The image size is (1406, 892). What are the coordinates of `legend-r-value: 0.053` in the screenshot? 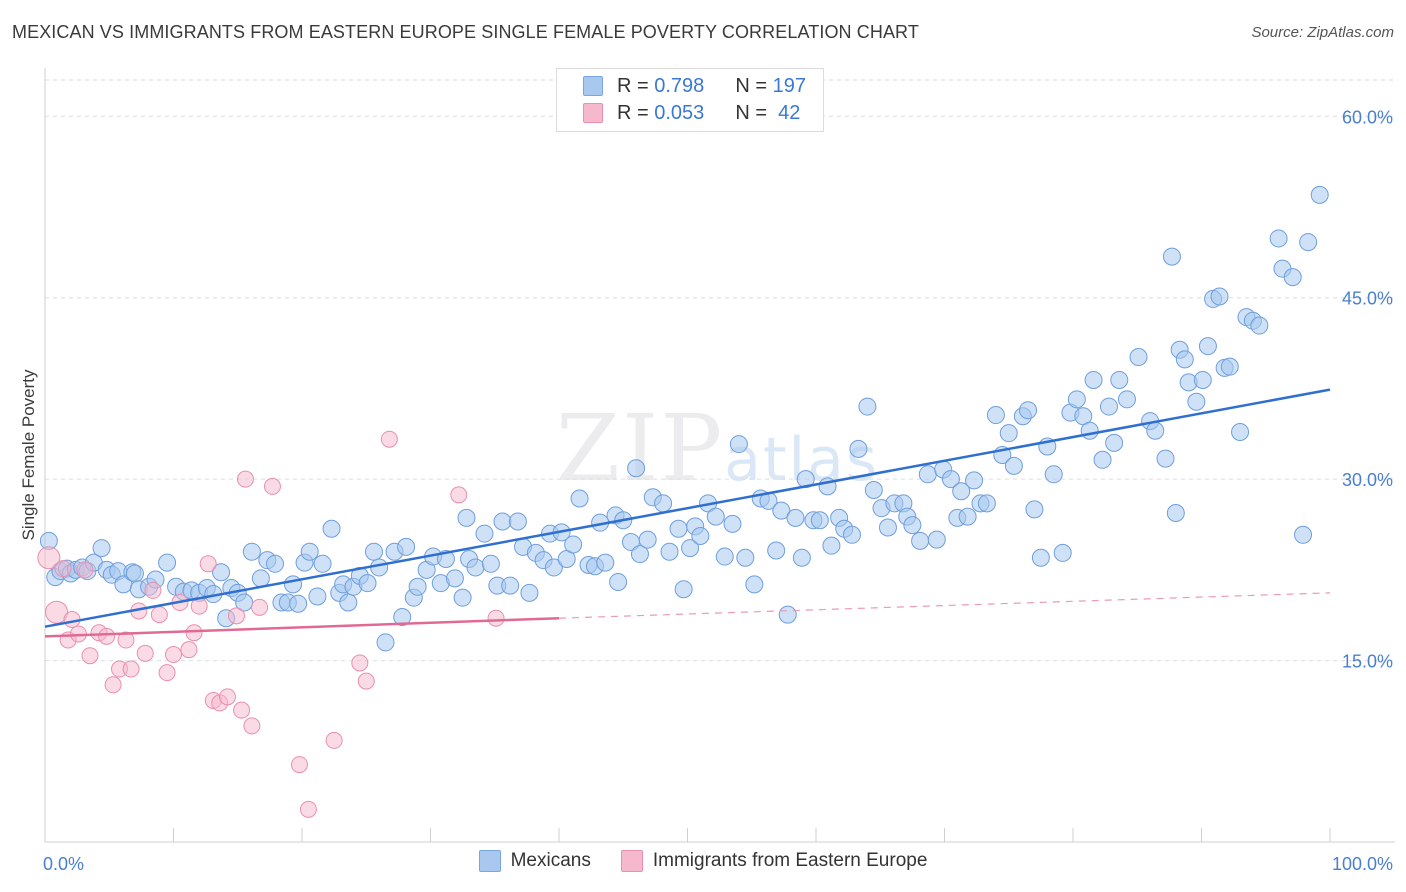 It's located at (679, 112).